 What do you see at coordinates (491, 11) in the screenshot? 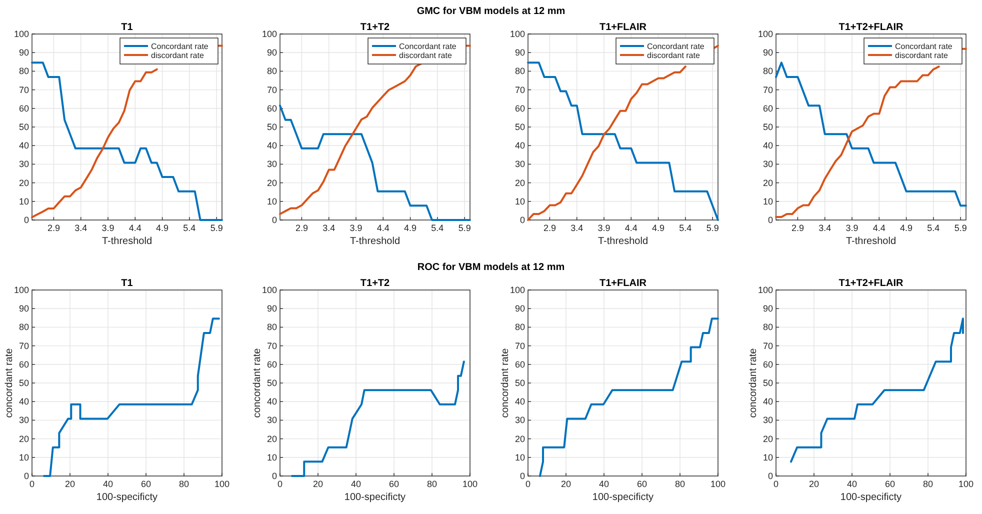
I see `text: GMC for VBM models at 12 mm` at bounding box center [491, 11].